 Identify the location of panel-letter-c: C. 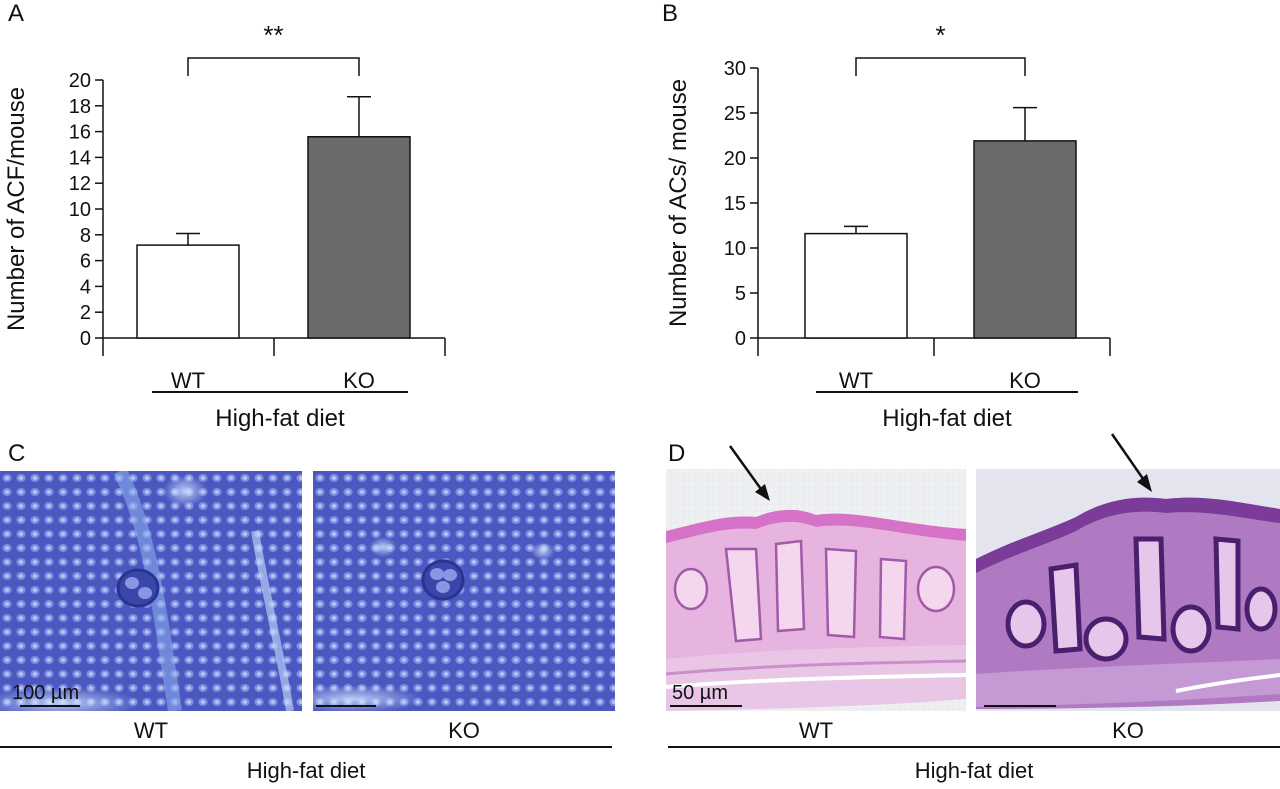
(17, 453).